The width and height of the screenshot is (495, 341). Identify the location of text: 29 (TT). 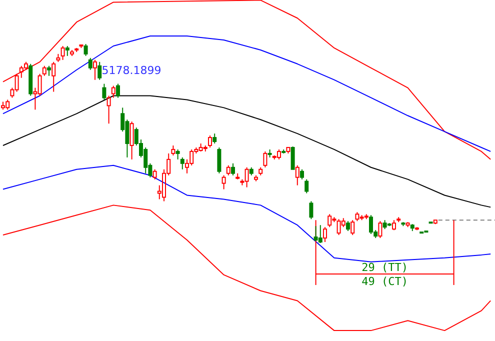
(385, 267).